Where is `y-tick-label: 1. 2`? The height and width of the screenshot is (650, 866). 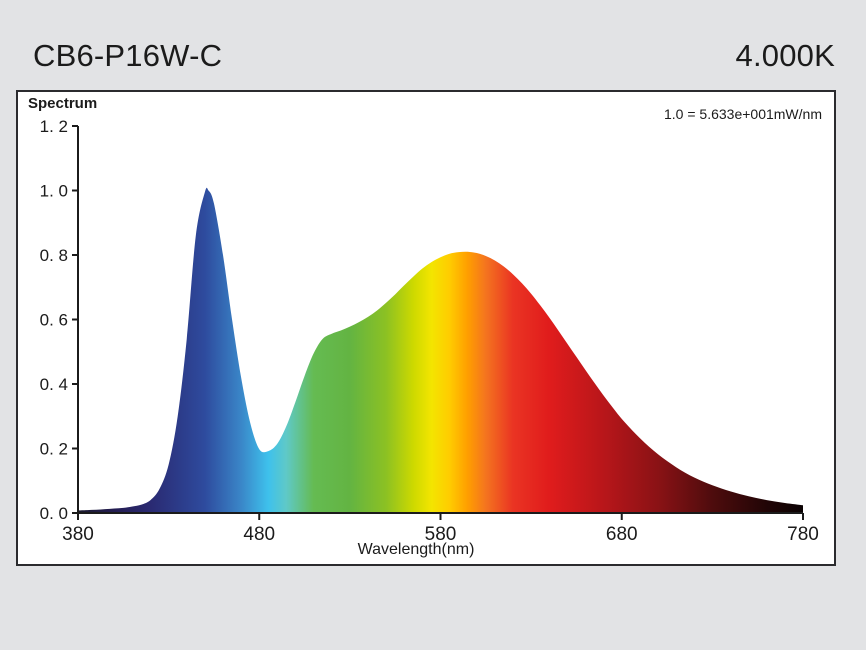
y-tick-label: 1. 2 is located at coordinates (54, 126).